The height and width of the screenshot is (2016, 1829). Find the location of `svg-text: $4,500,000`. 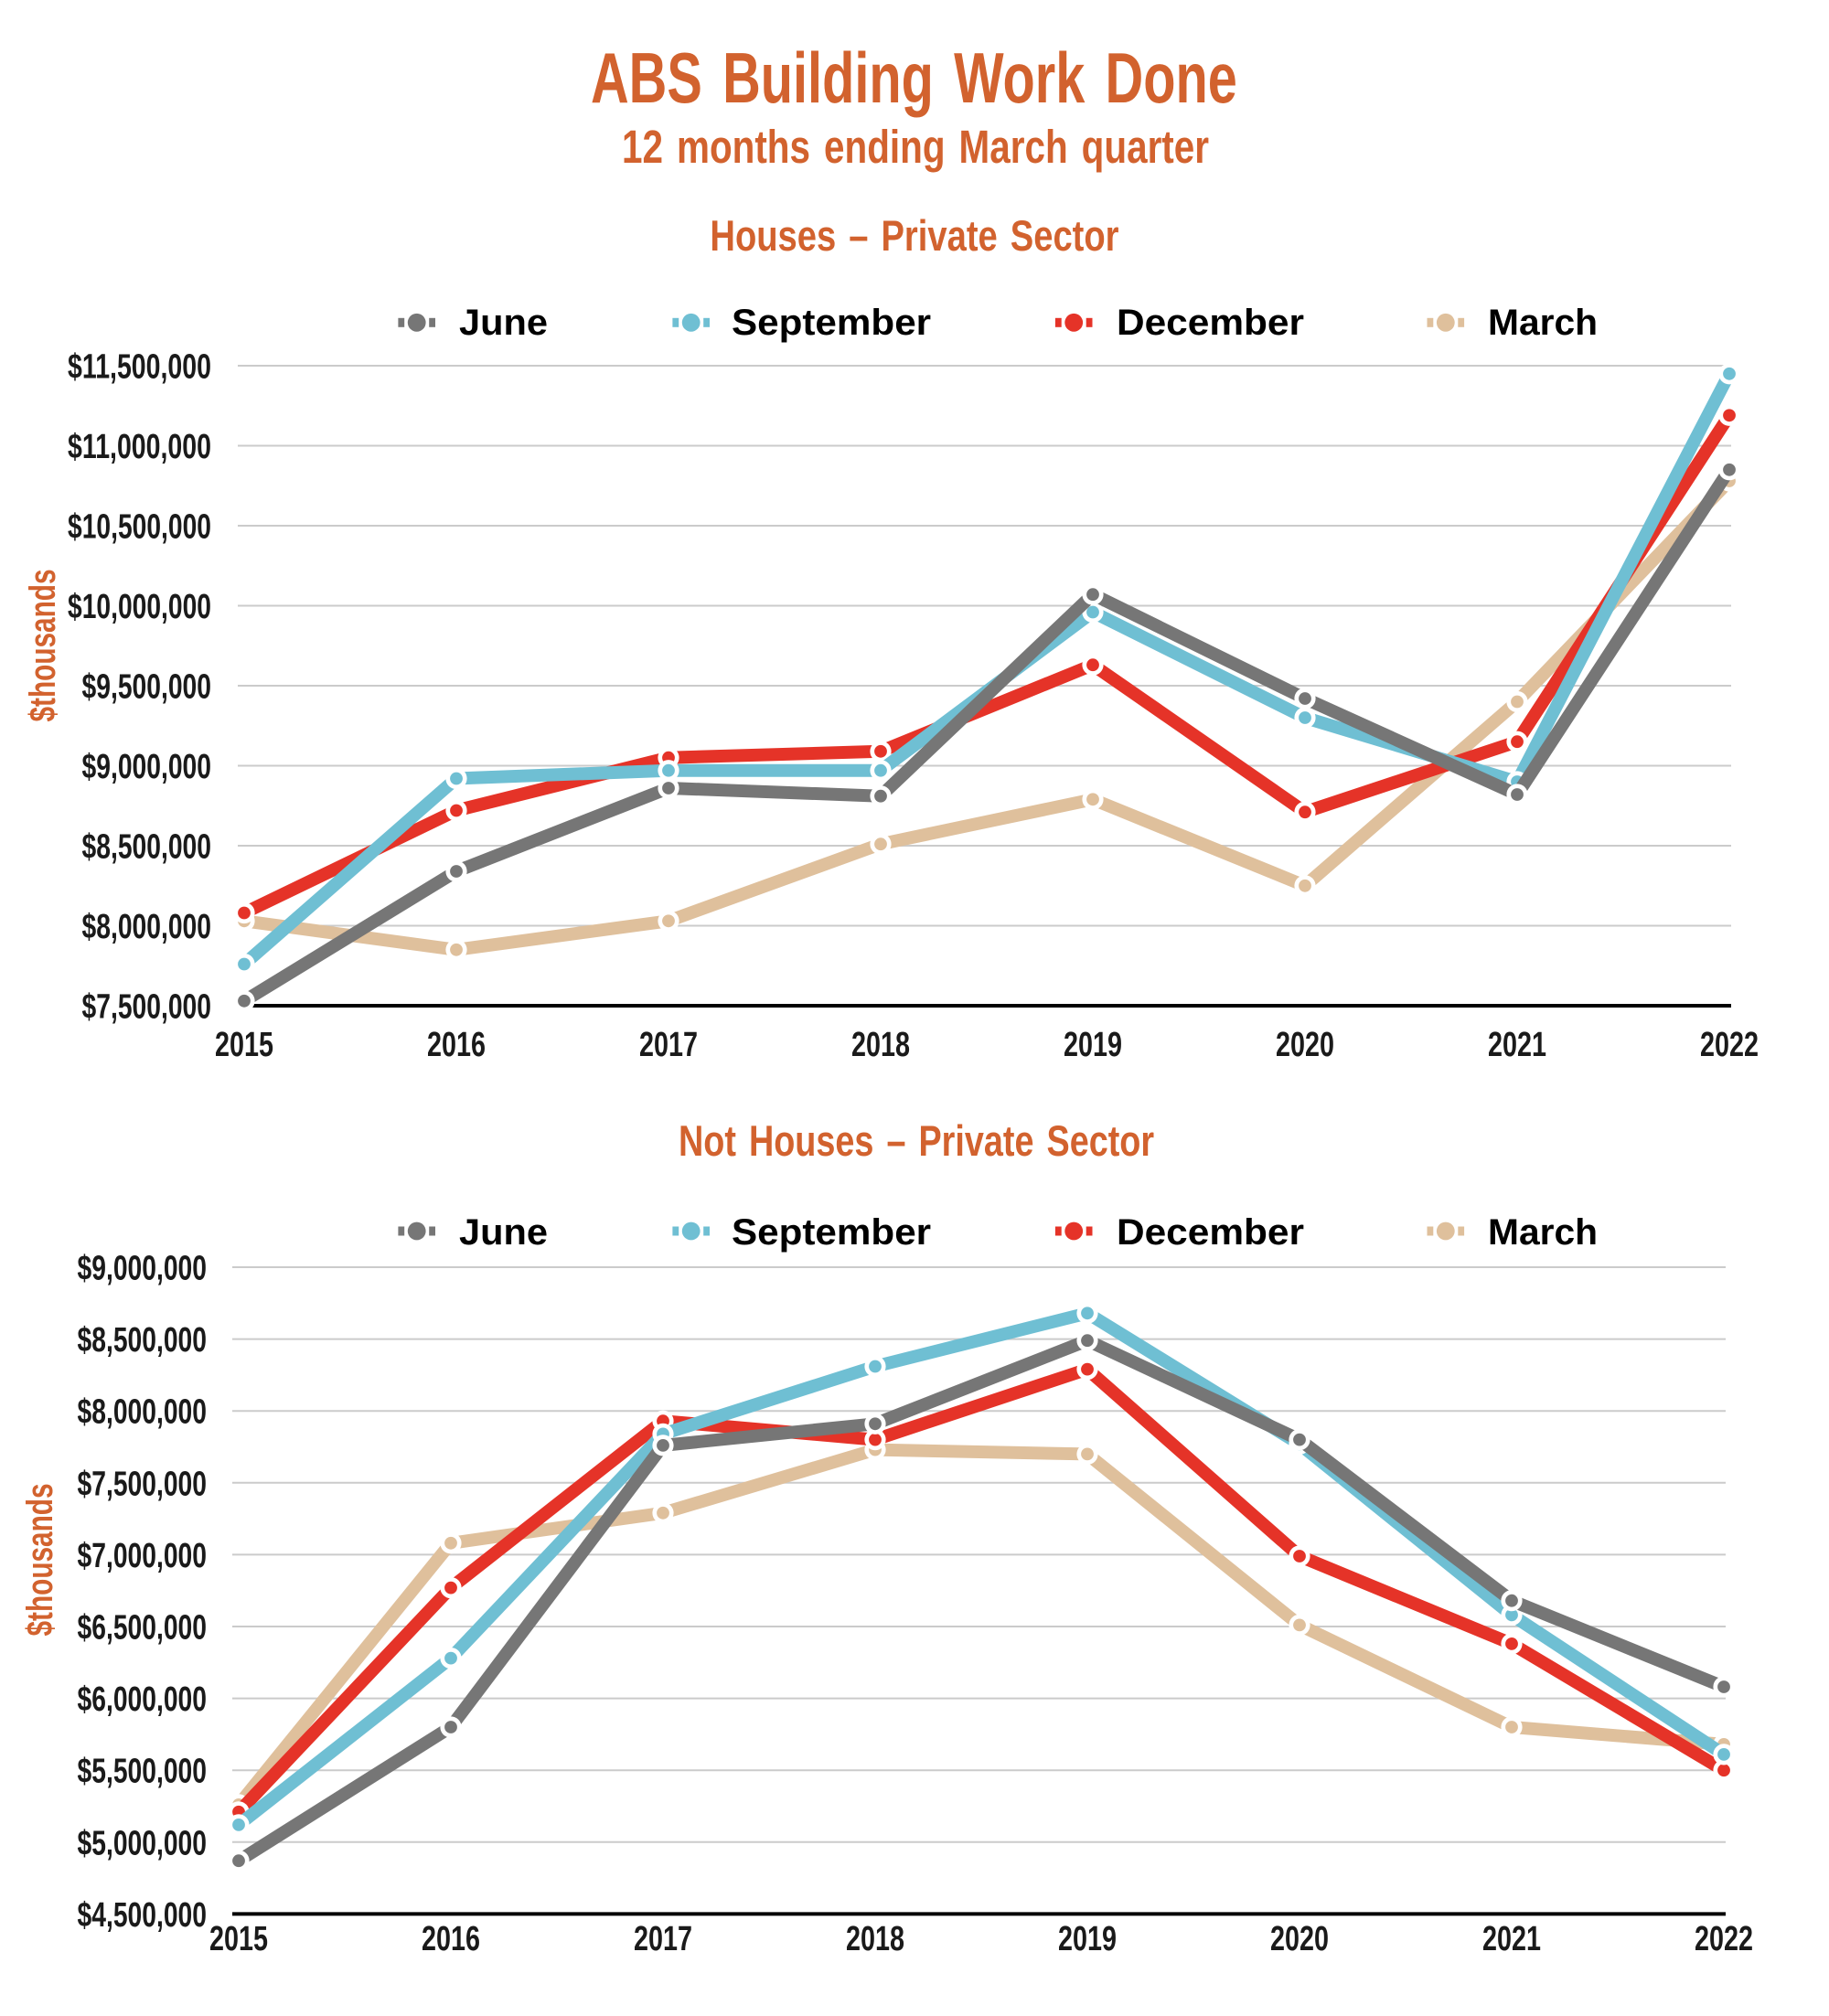

svg-text: $4,500,000 is located at coordinates (142, 1915).